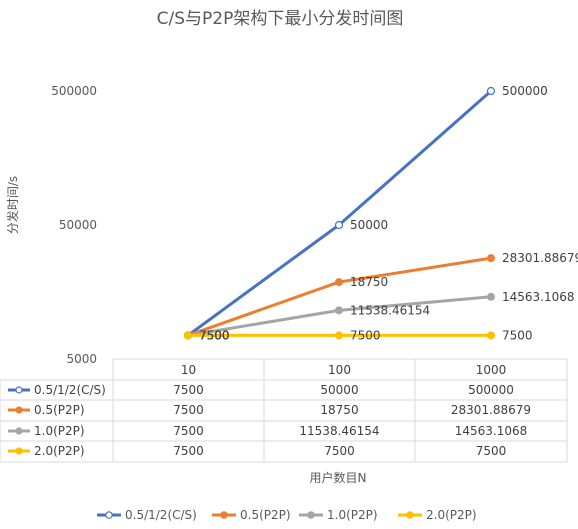 The width and height of the screenshot is (578, 529). What do you see at coordinates (491, 431) in the screenshot?
I see `table-cell: 14563.1068` at bounding box center [491, 431].